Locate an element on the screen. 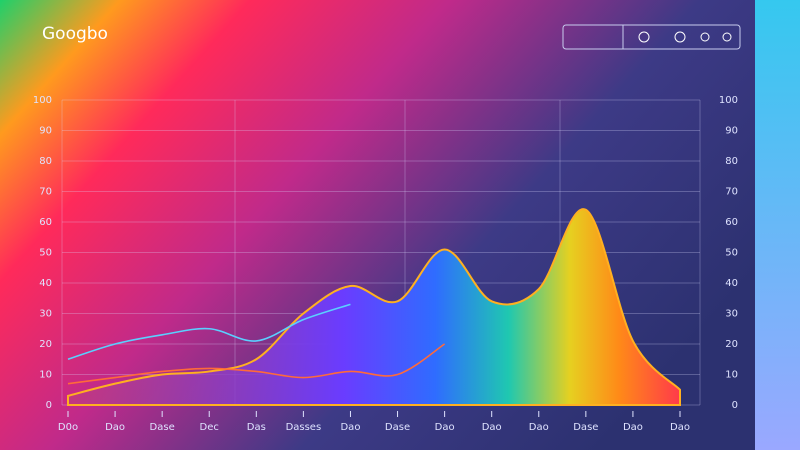 This screenshot has height=450, width=800. y-tick-label-right: 90 is located at coordinates (731, 131).